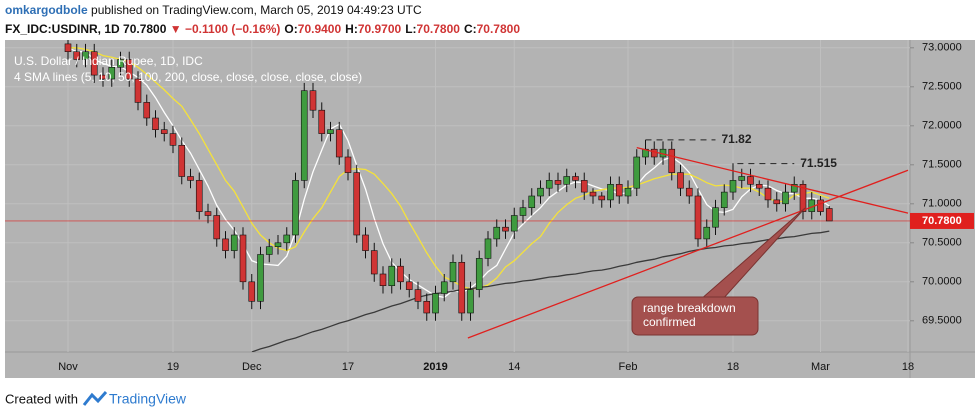  Describe the element at coordinates (380, 29) in the screenshot. I see `ohlc-value: 70.9700` at that location.